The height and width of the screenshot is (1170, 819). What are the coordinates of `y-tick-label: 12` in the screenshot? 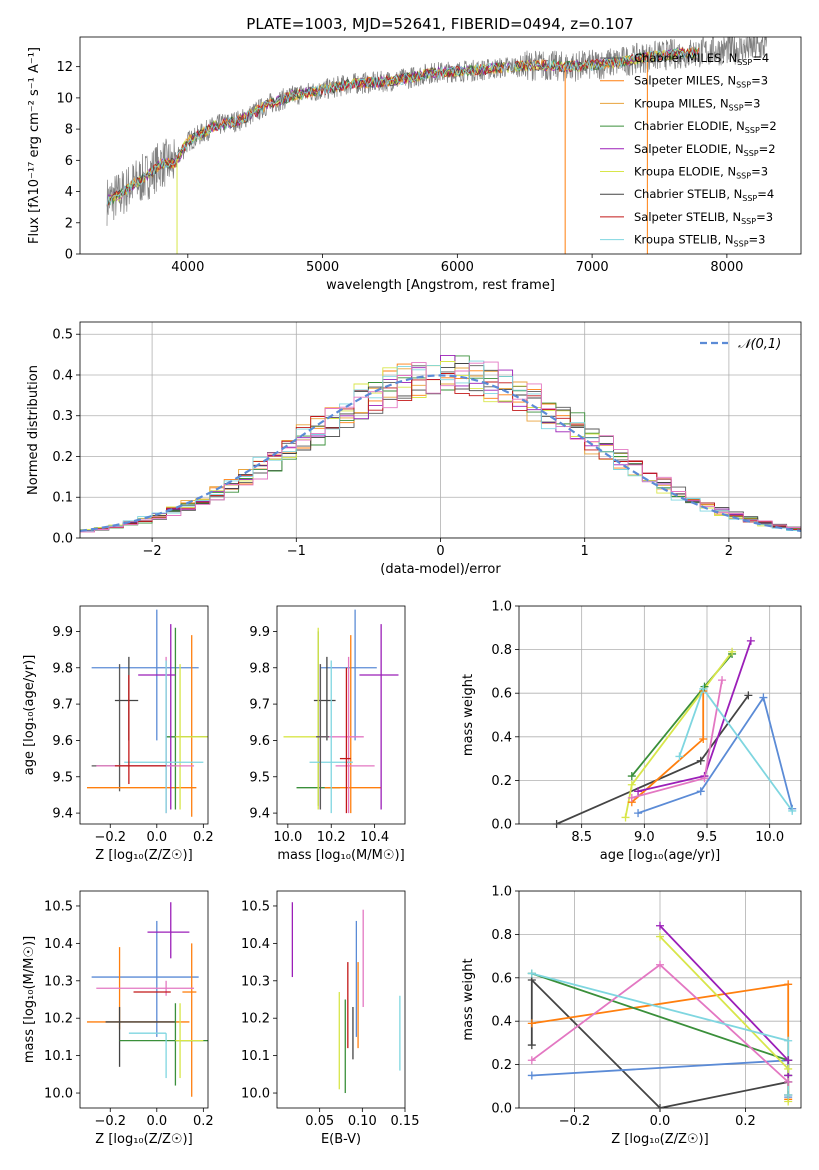 It's located at (64, 67).